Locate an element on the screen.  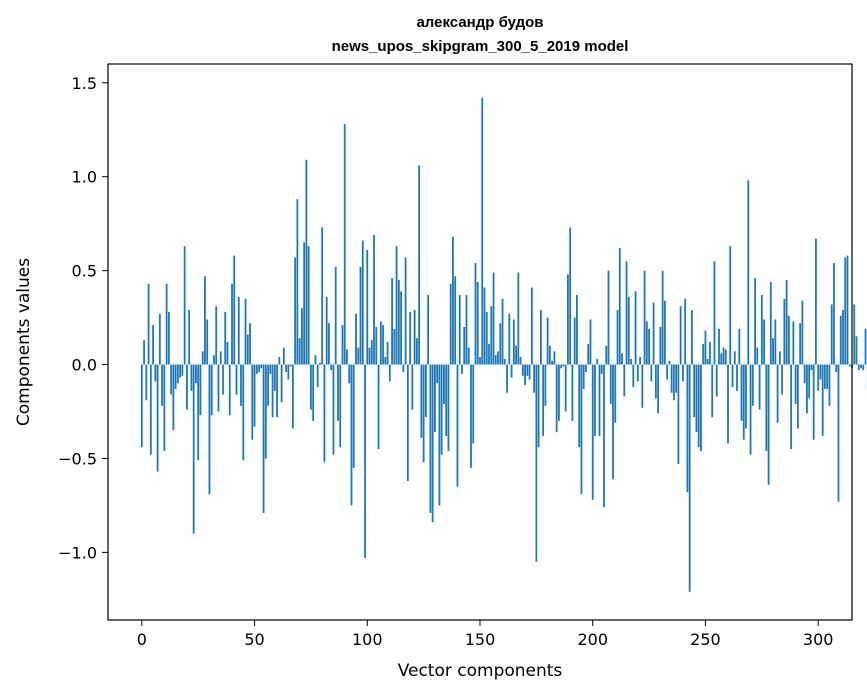
y-tick-label: 1.5 is located at coordinates (84, 83).